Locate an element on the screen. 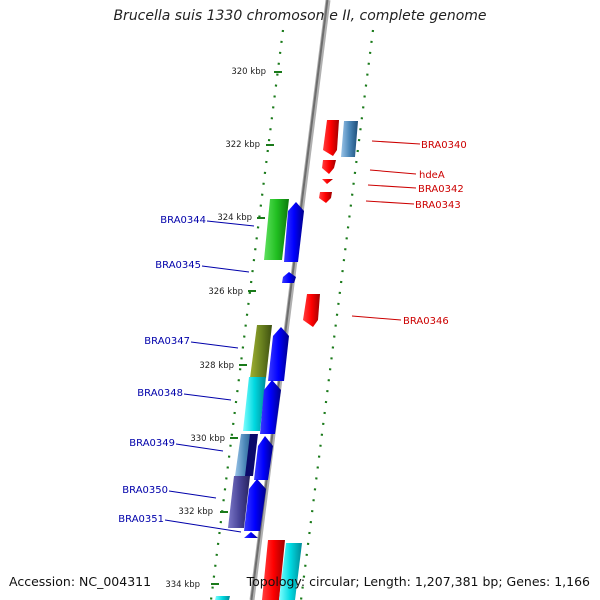 The image size is (600, 600). gene-arrow-BRA0348 is located at coordinates (270, 407).